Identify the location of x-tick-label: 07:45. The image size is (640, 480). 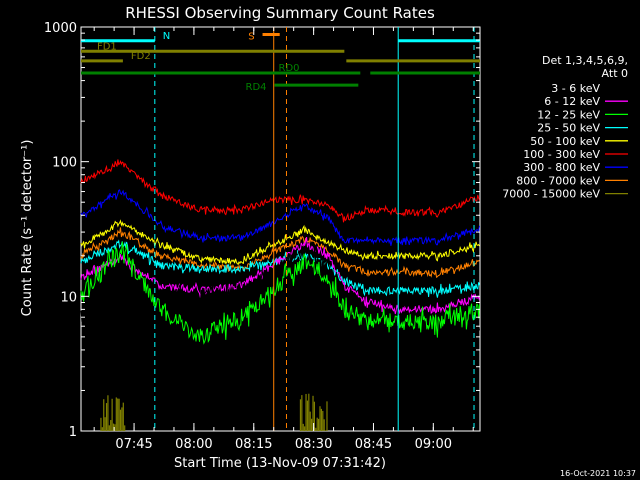
(133, 444).